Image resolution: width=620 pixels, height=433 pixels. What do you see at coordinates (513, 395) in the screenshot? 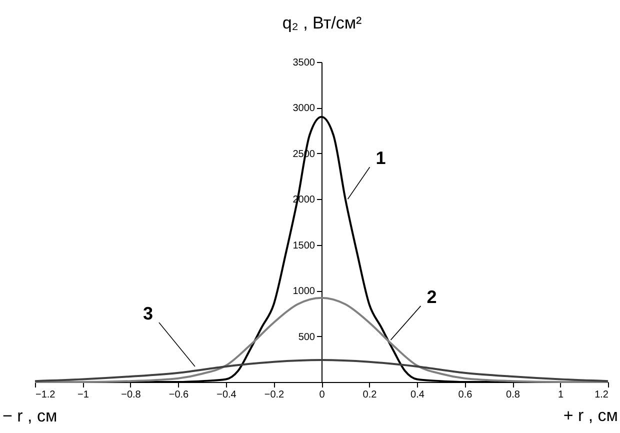
I see `x-tick-label: 0.8` at bounding box center [513, 395].